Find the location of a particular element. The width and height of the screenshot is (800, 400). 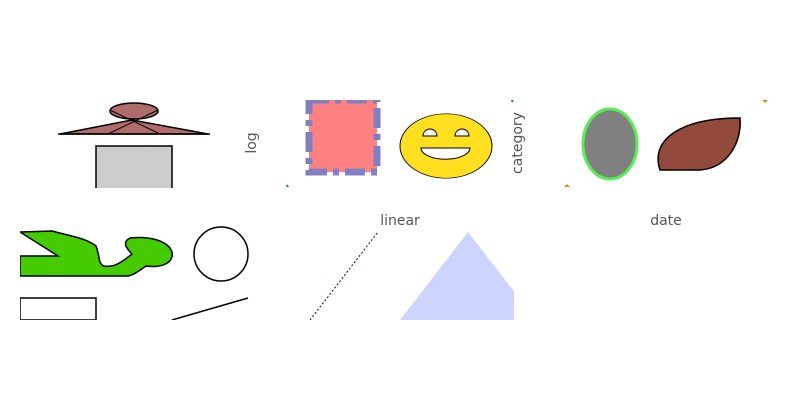

panel-top-left is located at coordinates (134, 145).